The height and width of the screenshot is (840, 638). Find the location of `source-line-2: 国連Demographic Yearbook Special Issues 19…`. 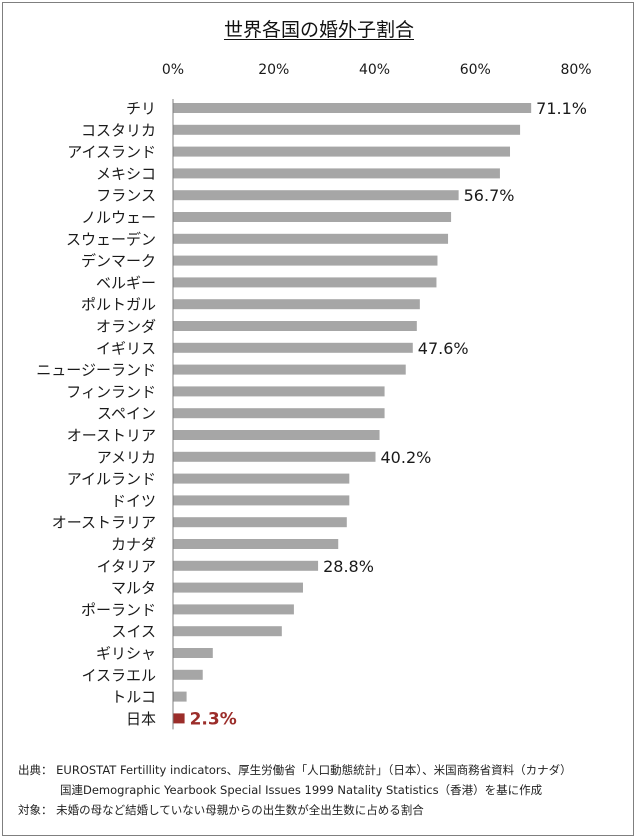

source-line-2: 国連Demographic Yearbook Special Issues 19… is located at coordinates (295, 790).